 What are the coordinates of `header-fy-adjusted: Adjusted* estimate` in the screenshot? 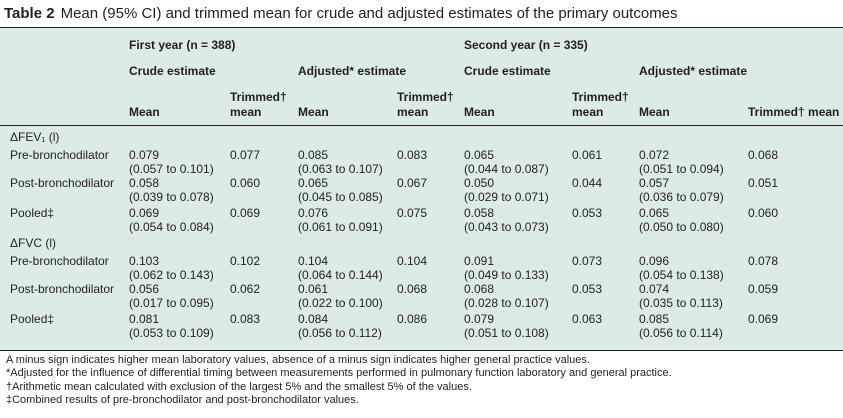 It's located at (352, 71).